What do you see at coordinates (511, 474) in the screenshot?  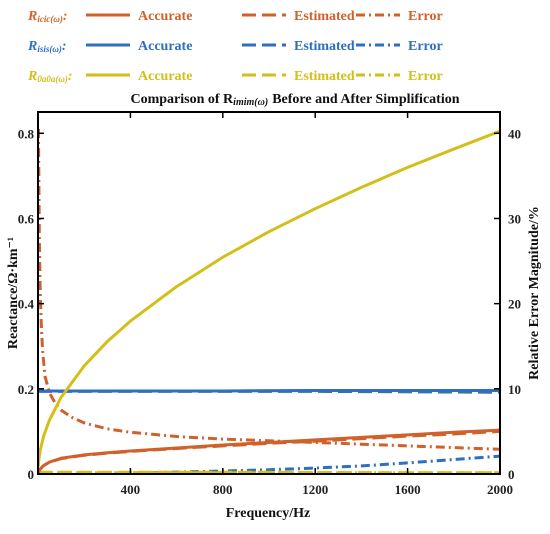 I see `y-right-tick-label: 0` at bounding box center [511, 474].